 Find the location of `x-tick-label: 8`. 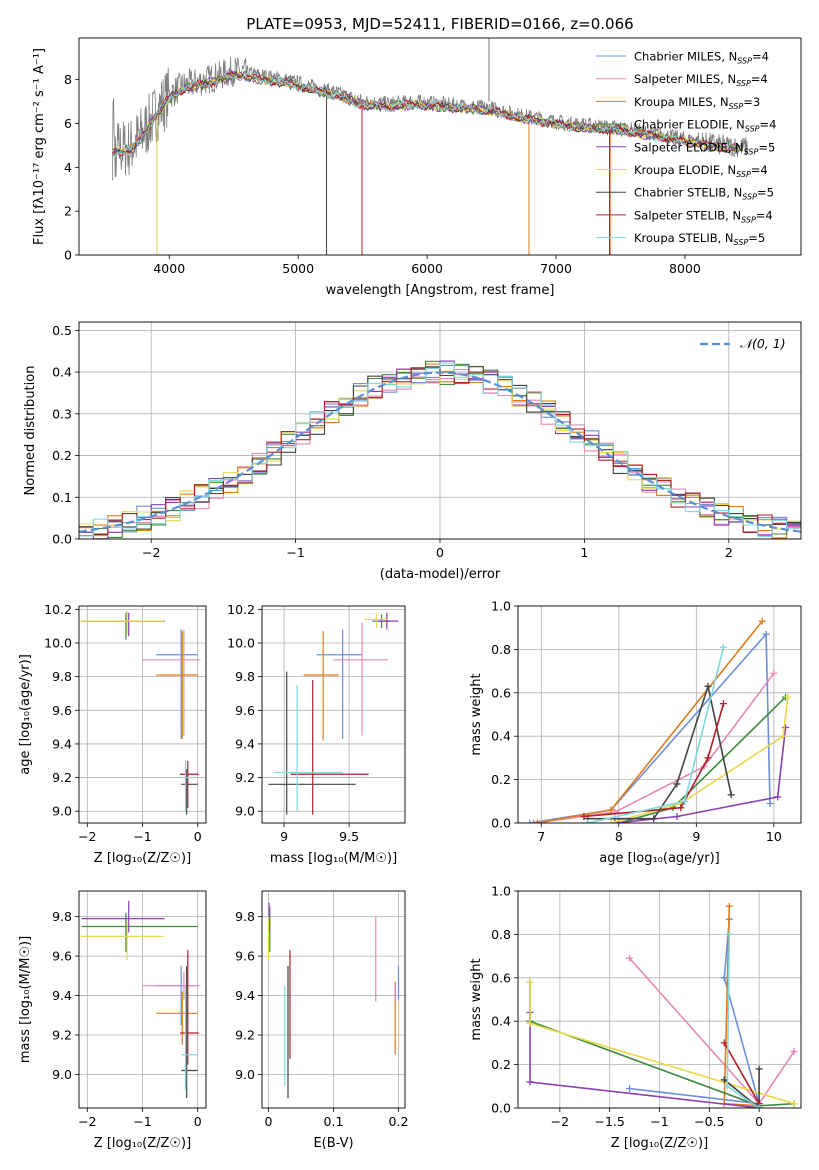

x-tick-label: 8 is located at coordinates (619, 836).